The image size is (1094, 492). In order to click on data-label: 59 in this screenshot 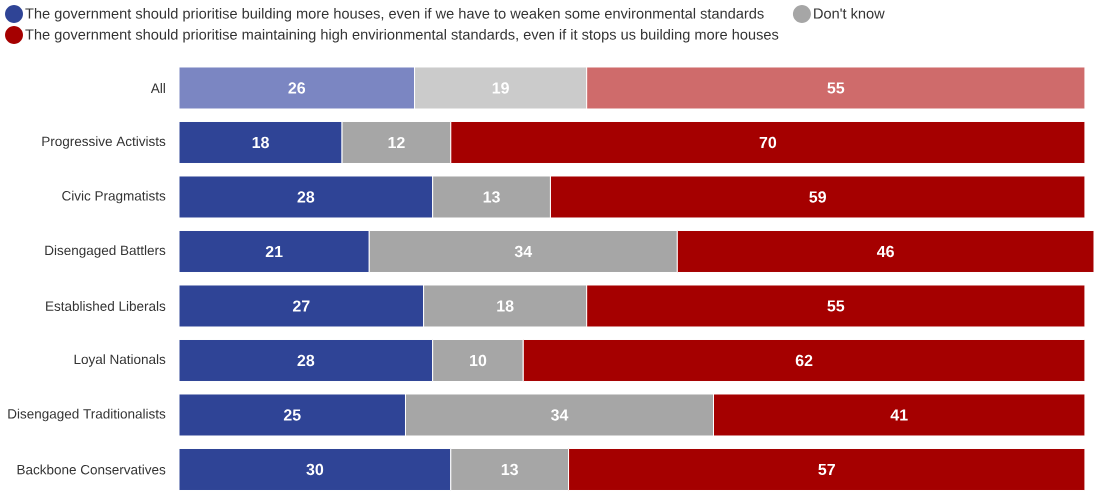, I will do `click(817, 197)`.